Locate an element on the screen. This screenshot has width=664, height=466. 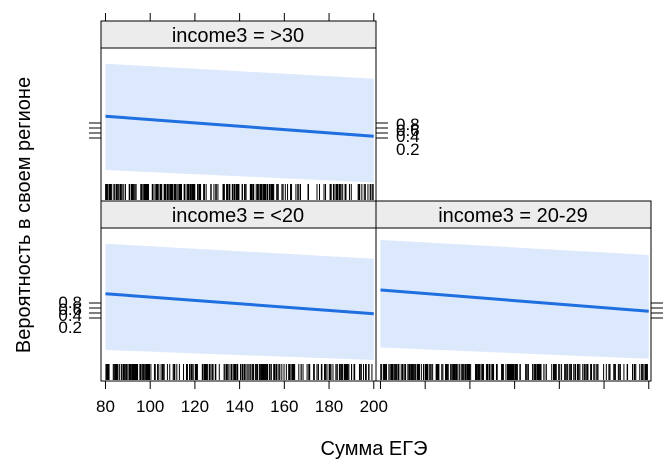
confidence-band-bottom-left is located at coordinates (239, 301).